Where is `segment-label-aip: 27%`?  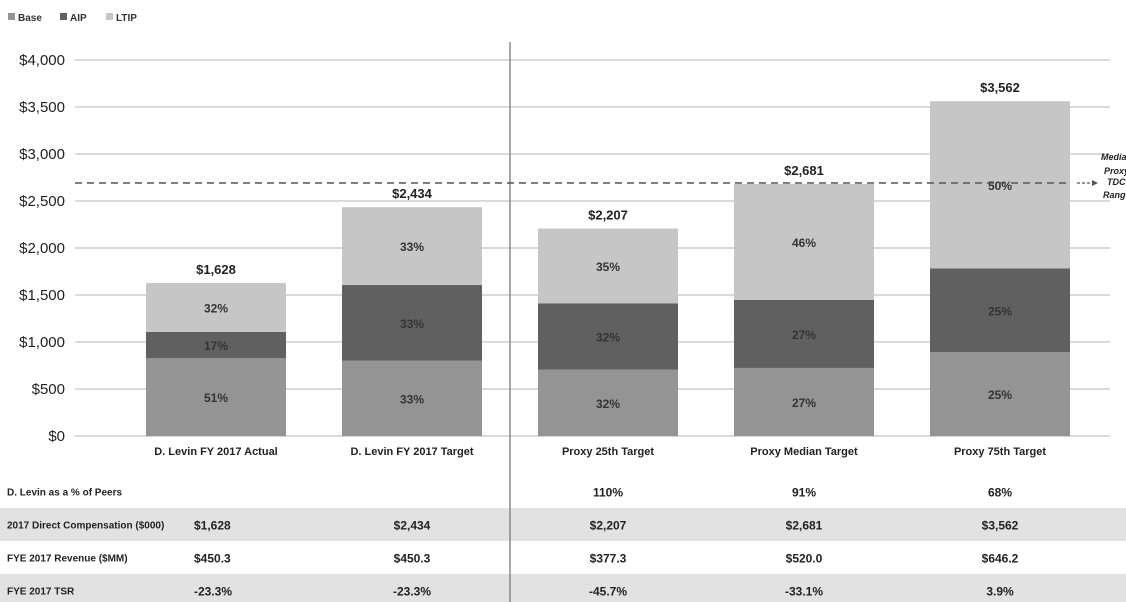 segment-label-aip: 27% is located at coordinates (804, 335).